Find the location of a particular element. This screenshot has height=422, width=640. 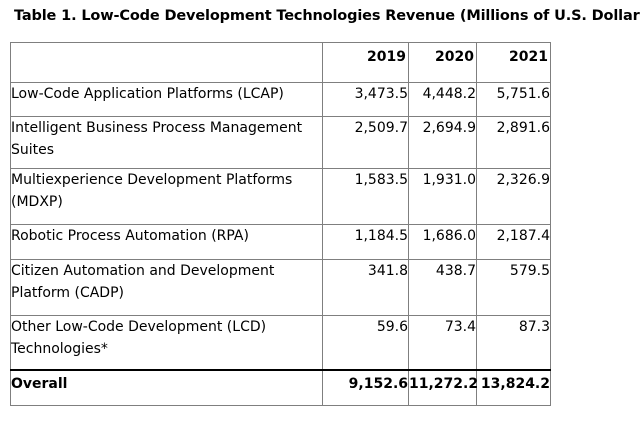

header-cell-2020: 2020 is located at coordinates (442, 62).